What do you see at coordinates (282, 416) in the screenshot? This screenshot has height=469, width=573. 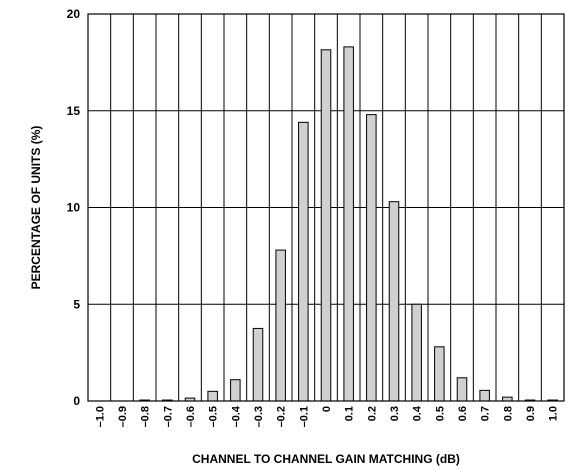 I see `x-tick-label: –0.2` at bounding box center [282, 416].